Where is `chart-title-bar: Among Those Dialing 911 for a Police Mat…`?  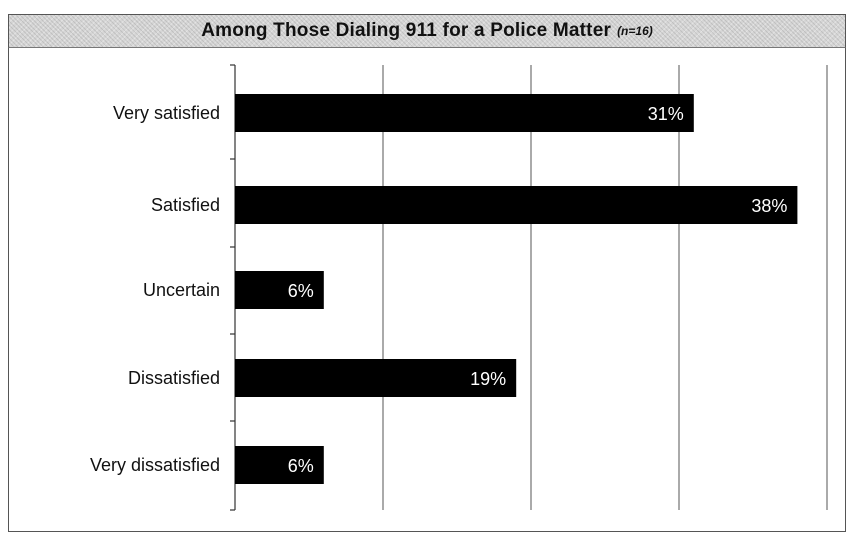
chart-title-bar: Among Those Dialing 911 for a Police Mat… is located at coordinates (427, 31).